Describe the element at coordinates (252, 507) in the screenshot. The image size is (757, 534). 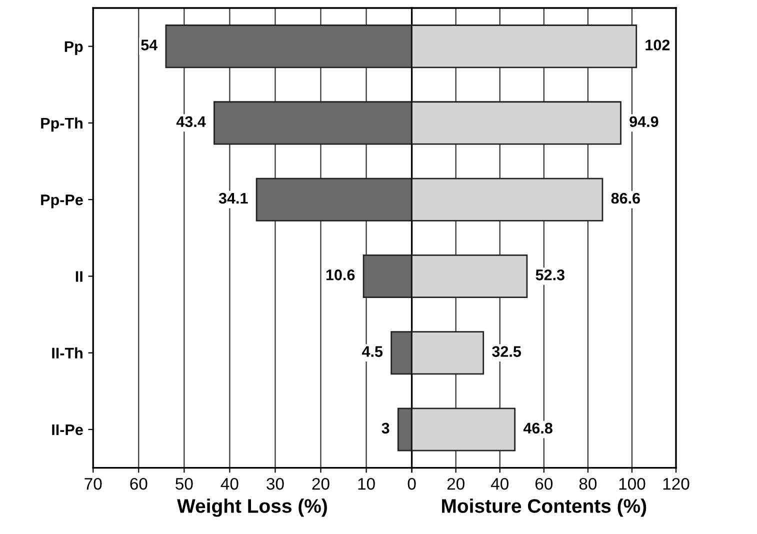
I see `x-axis-title: Weight Loss (%)` at that location.